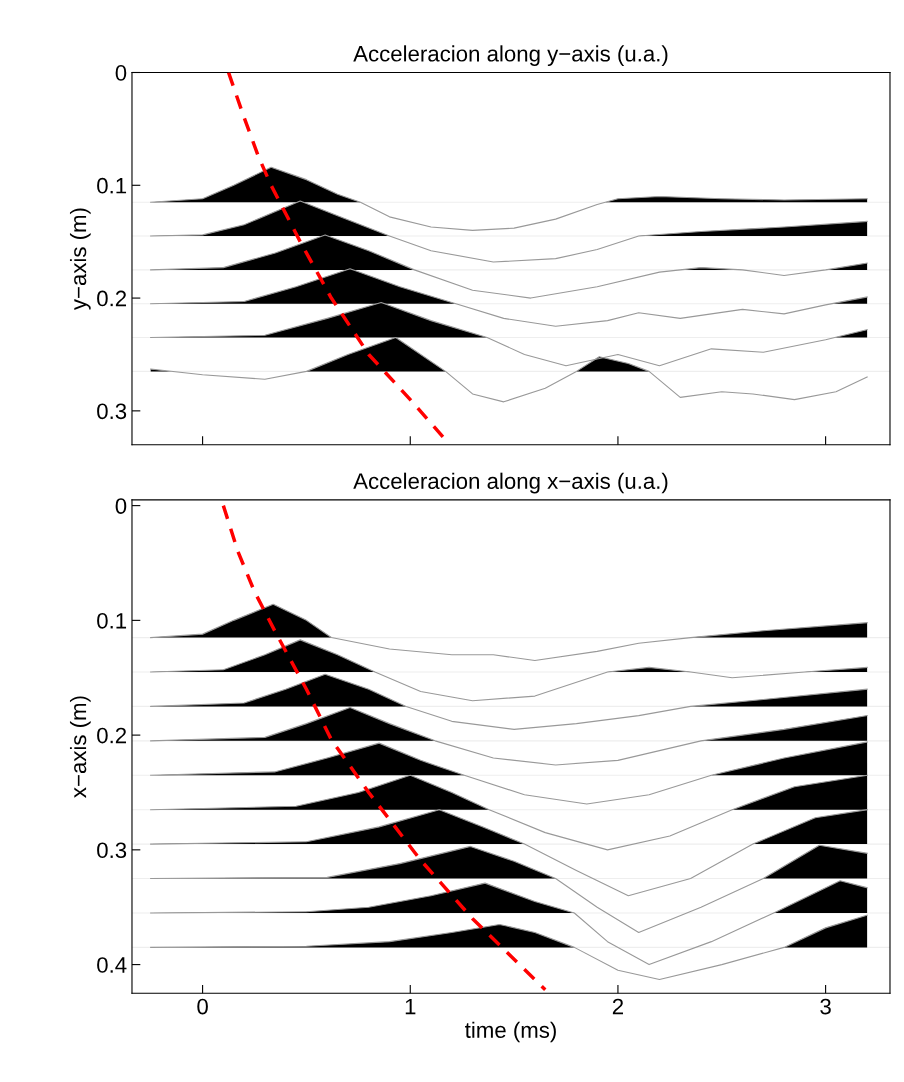 This screenshot has width=904, height=1082. I want to click on x-tick-label: 3, so click(825, 1006).